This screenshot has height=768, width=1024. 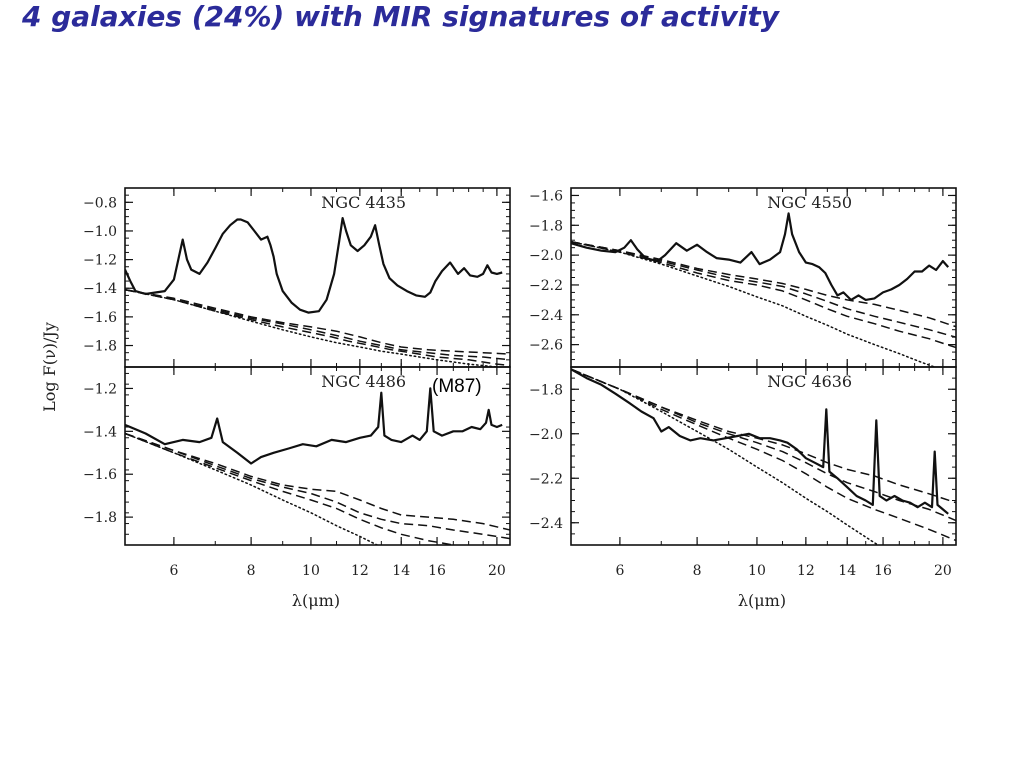 What do you see at coordinates (100, 232) in the screenshot?
I see `y-tick-label: −1.0` at bounding box center [100, 232].